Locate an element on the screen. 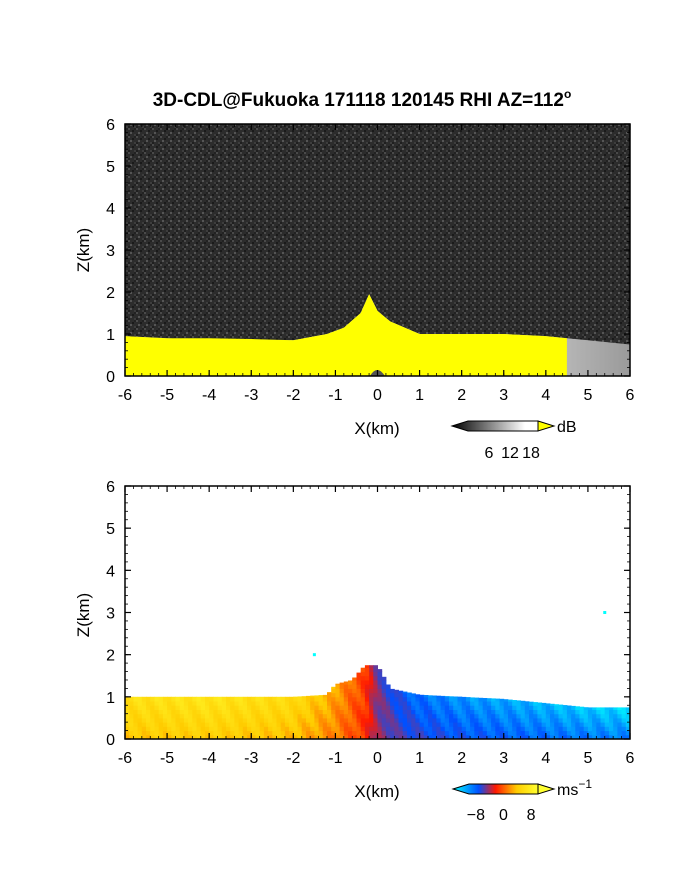  y-tick-label: 3 is located at coordinates (110, 614).